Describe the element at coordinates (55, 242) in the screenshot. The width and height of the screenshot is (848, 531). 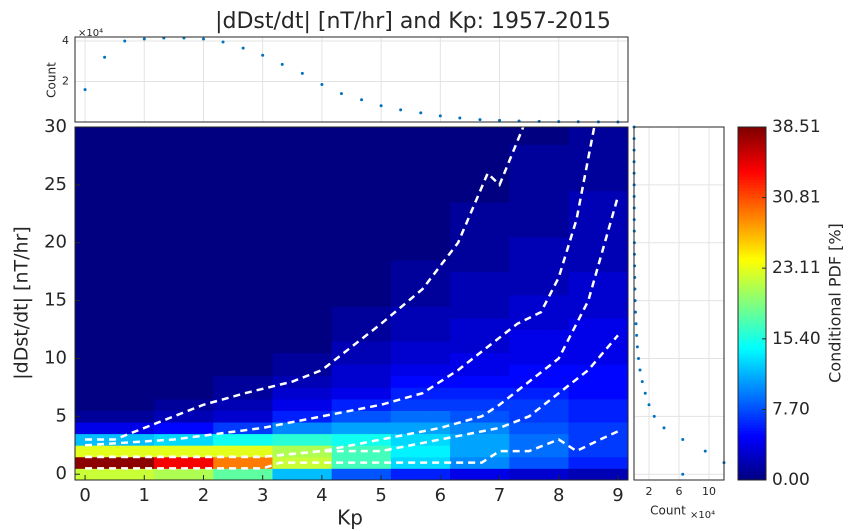
I see `y-tick-label: 20` at that location.